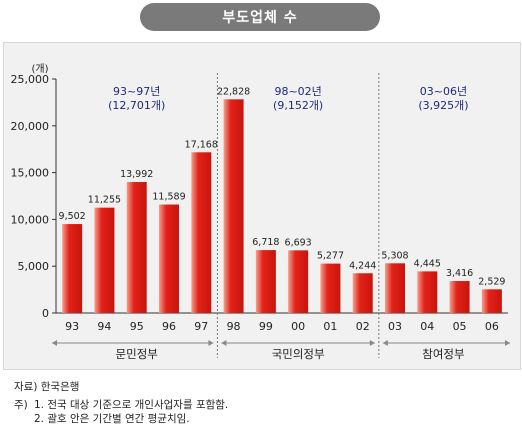 Image resolution: width=522 pixels, height=437 pixels. What do you see at coordinates (39, 69) in the screenshot?
I see `y-unit-label: (개)` at bounding box center [39, 69].